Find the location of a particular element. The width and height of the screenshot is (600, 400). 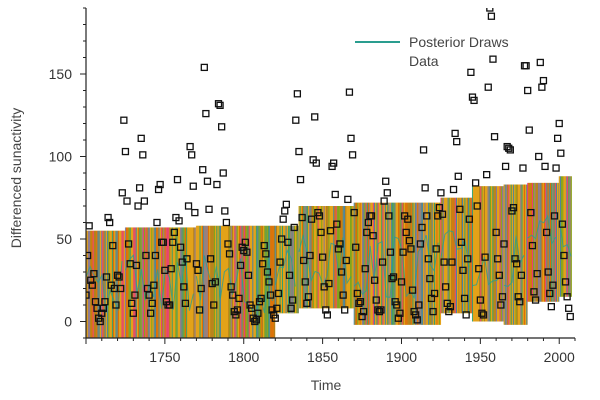

x-tick-label: 1800 is located at coordinates (243, 357).